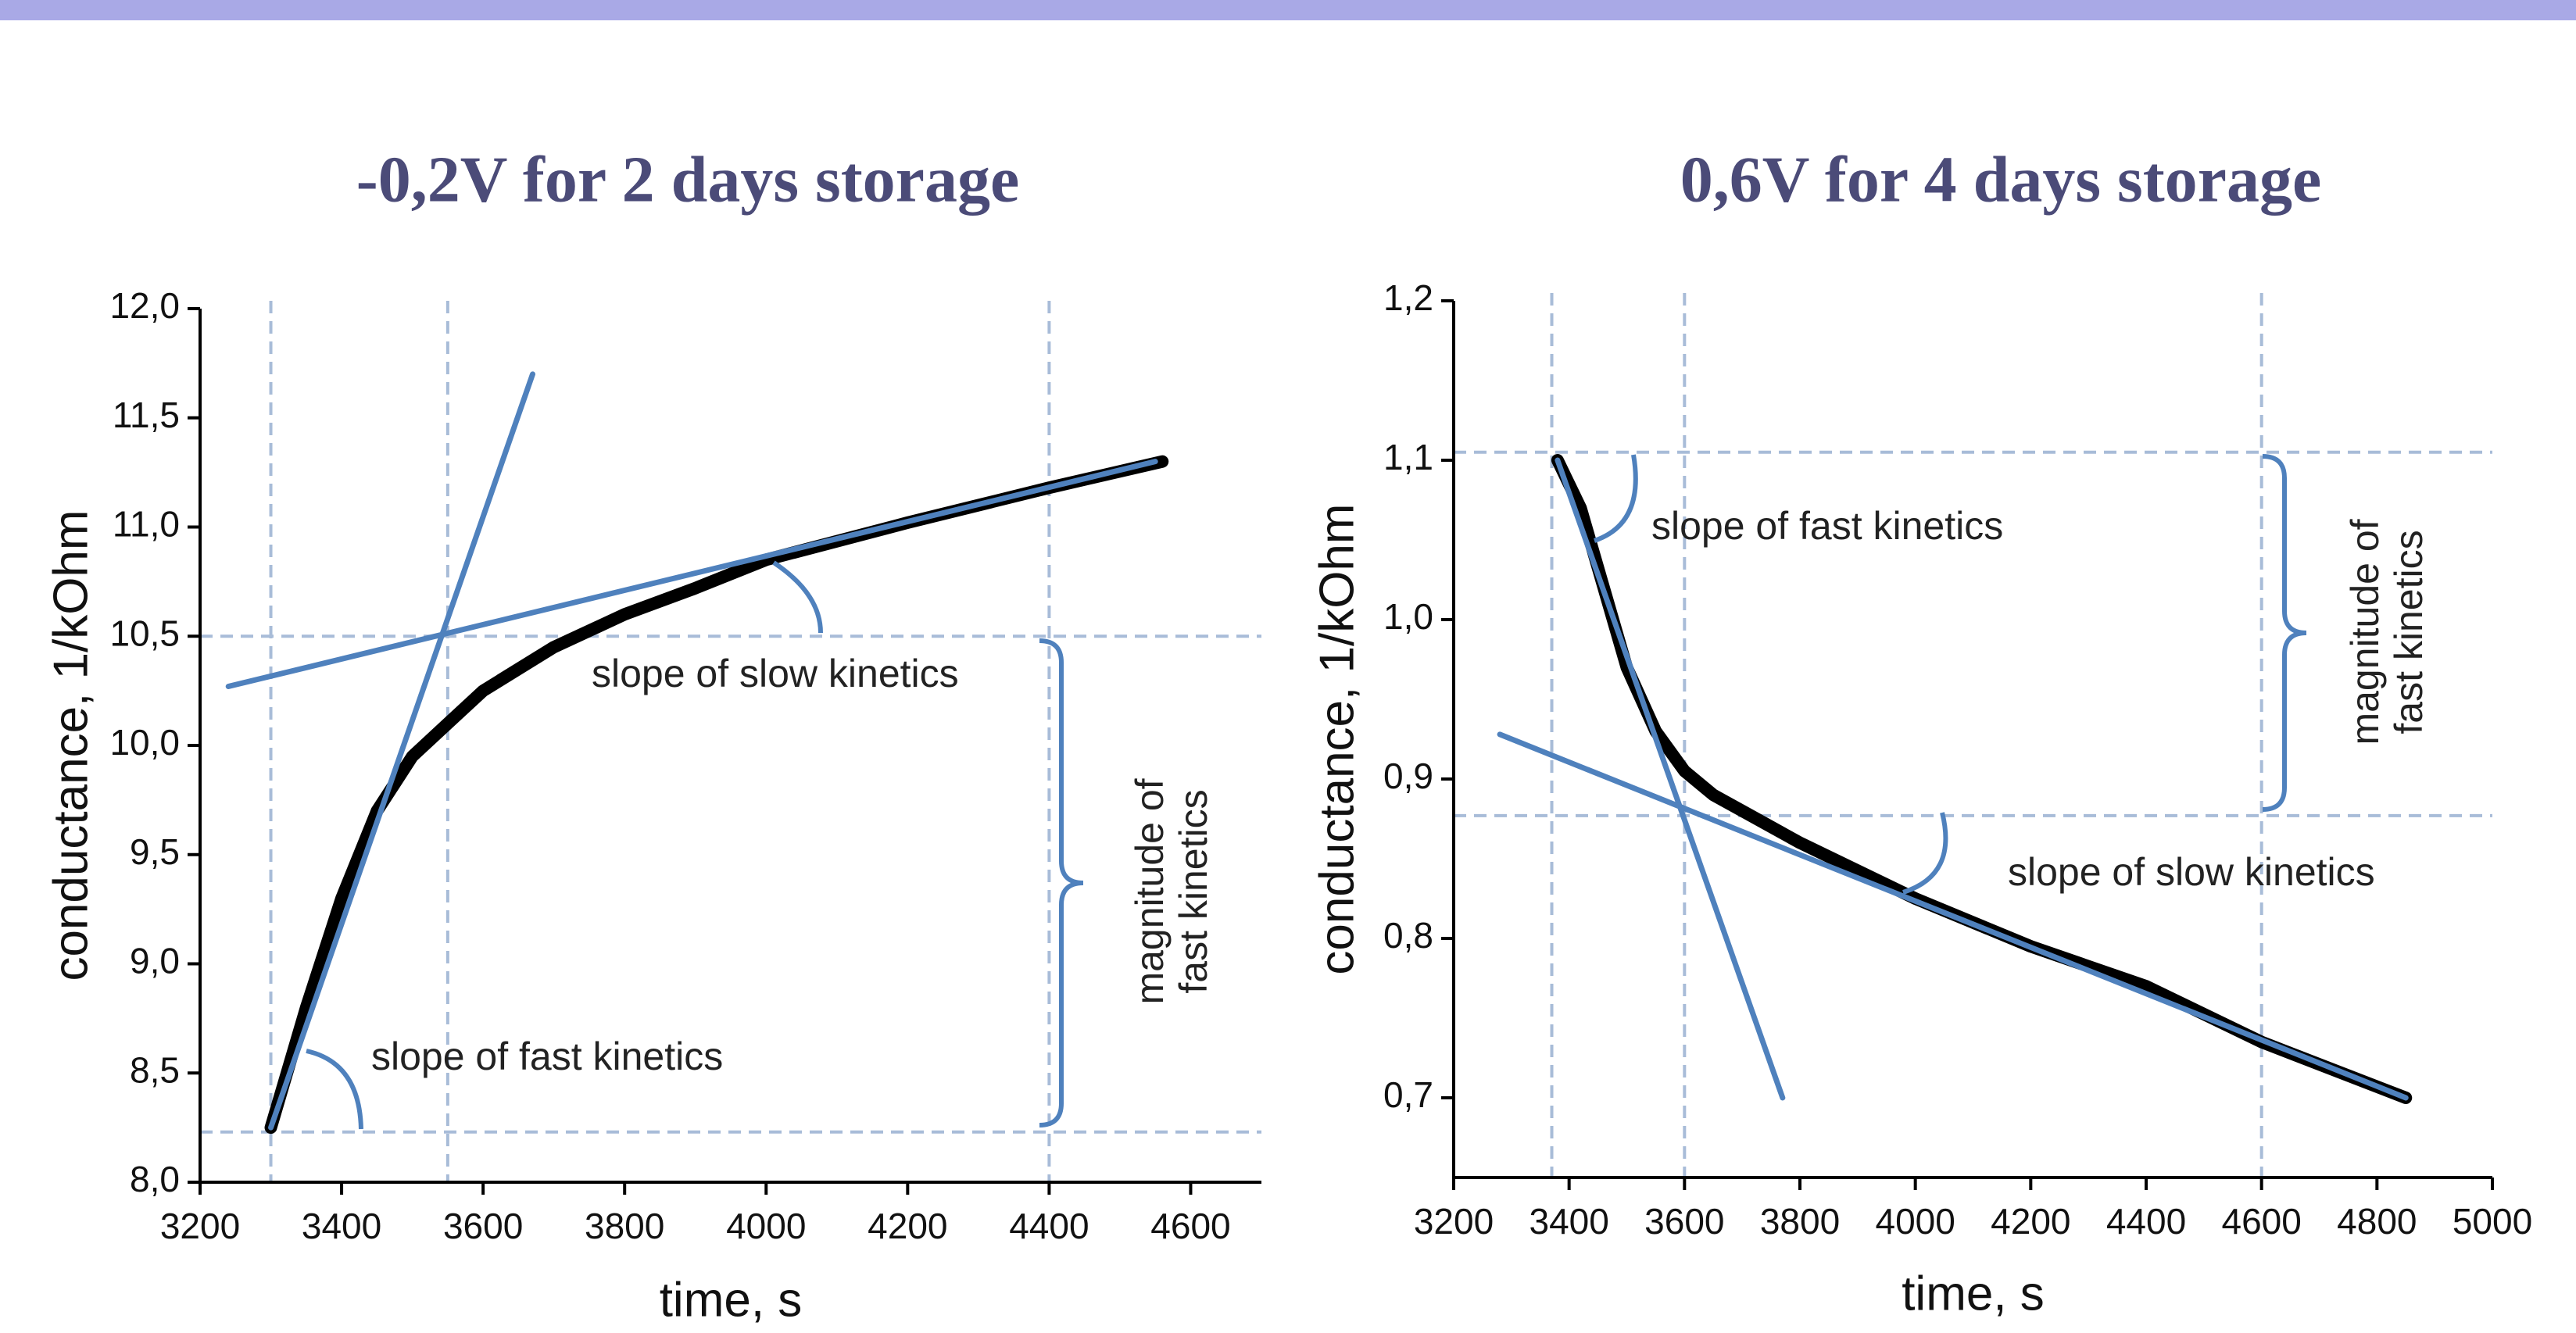 This screenshot has height=1333, width=2576. Describe the element at coordinates (1288, 10) in the screenshot. I see `top-band` at that location.